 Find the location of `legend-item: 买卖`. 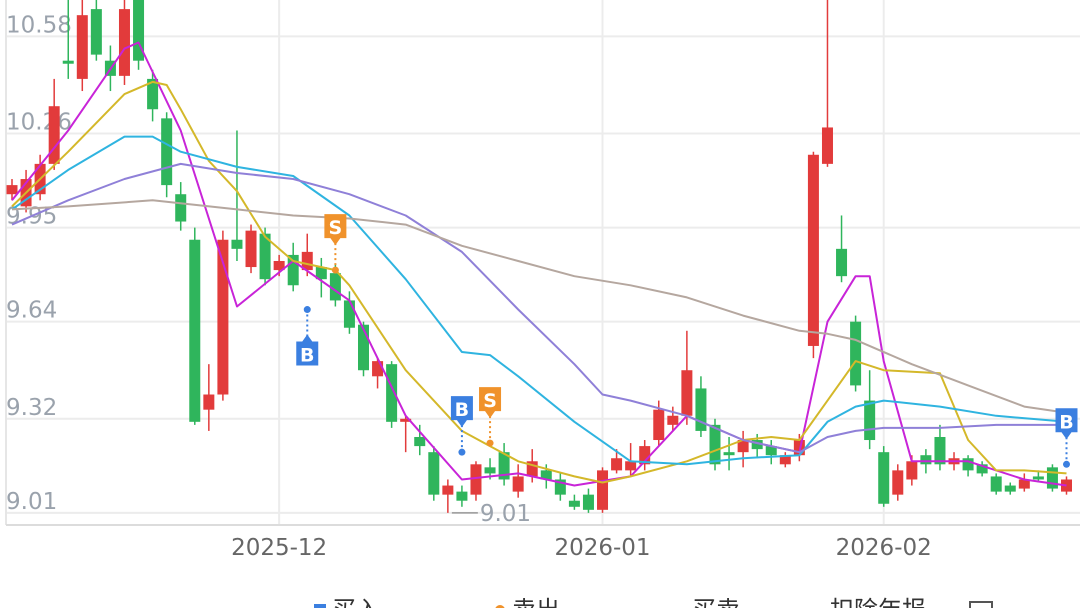

legend-item: 买卖 is located at coordinates (716, 602).